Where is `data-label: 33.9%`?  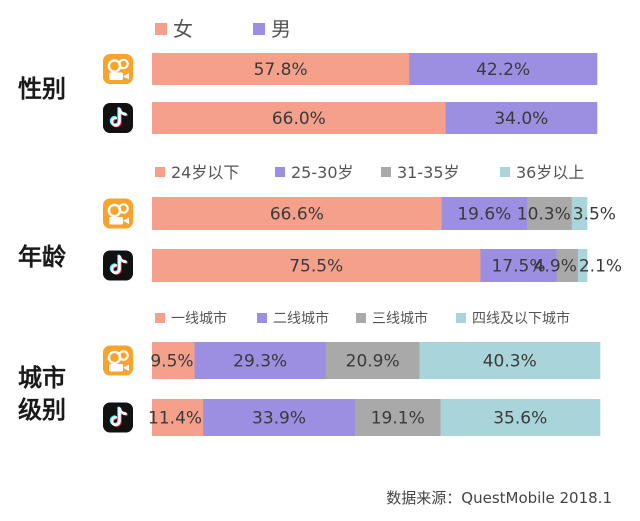
data-label: 33.9% is located at coordinates (279, 419).